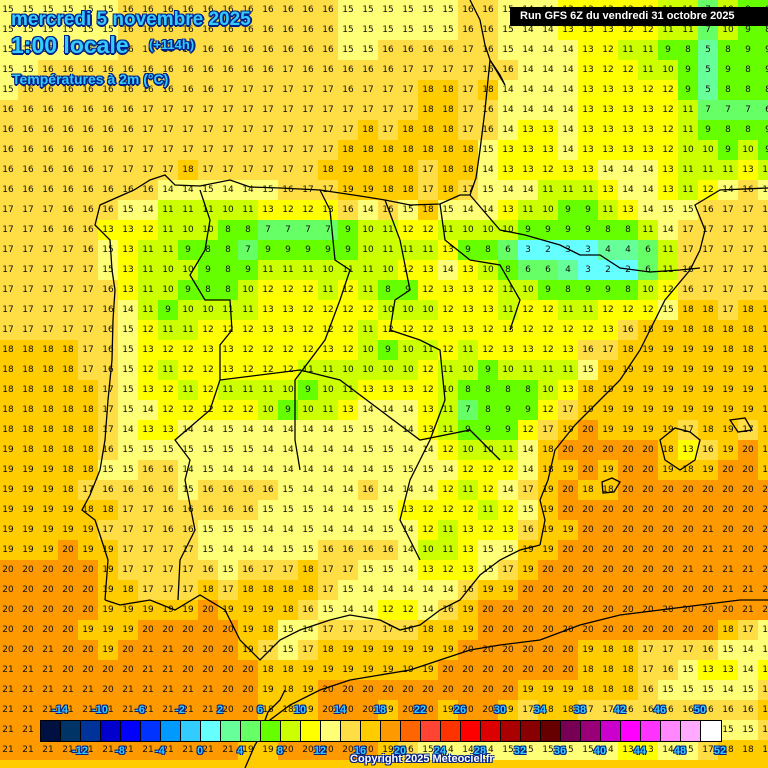 The height and width of the screenshot is (768, 768). Describe the element at coordinates (70, 45) in the screenshot. I see `forecast-time: 1:00 locale` at that location.